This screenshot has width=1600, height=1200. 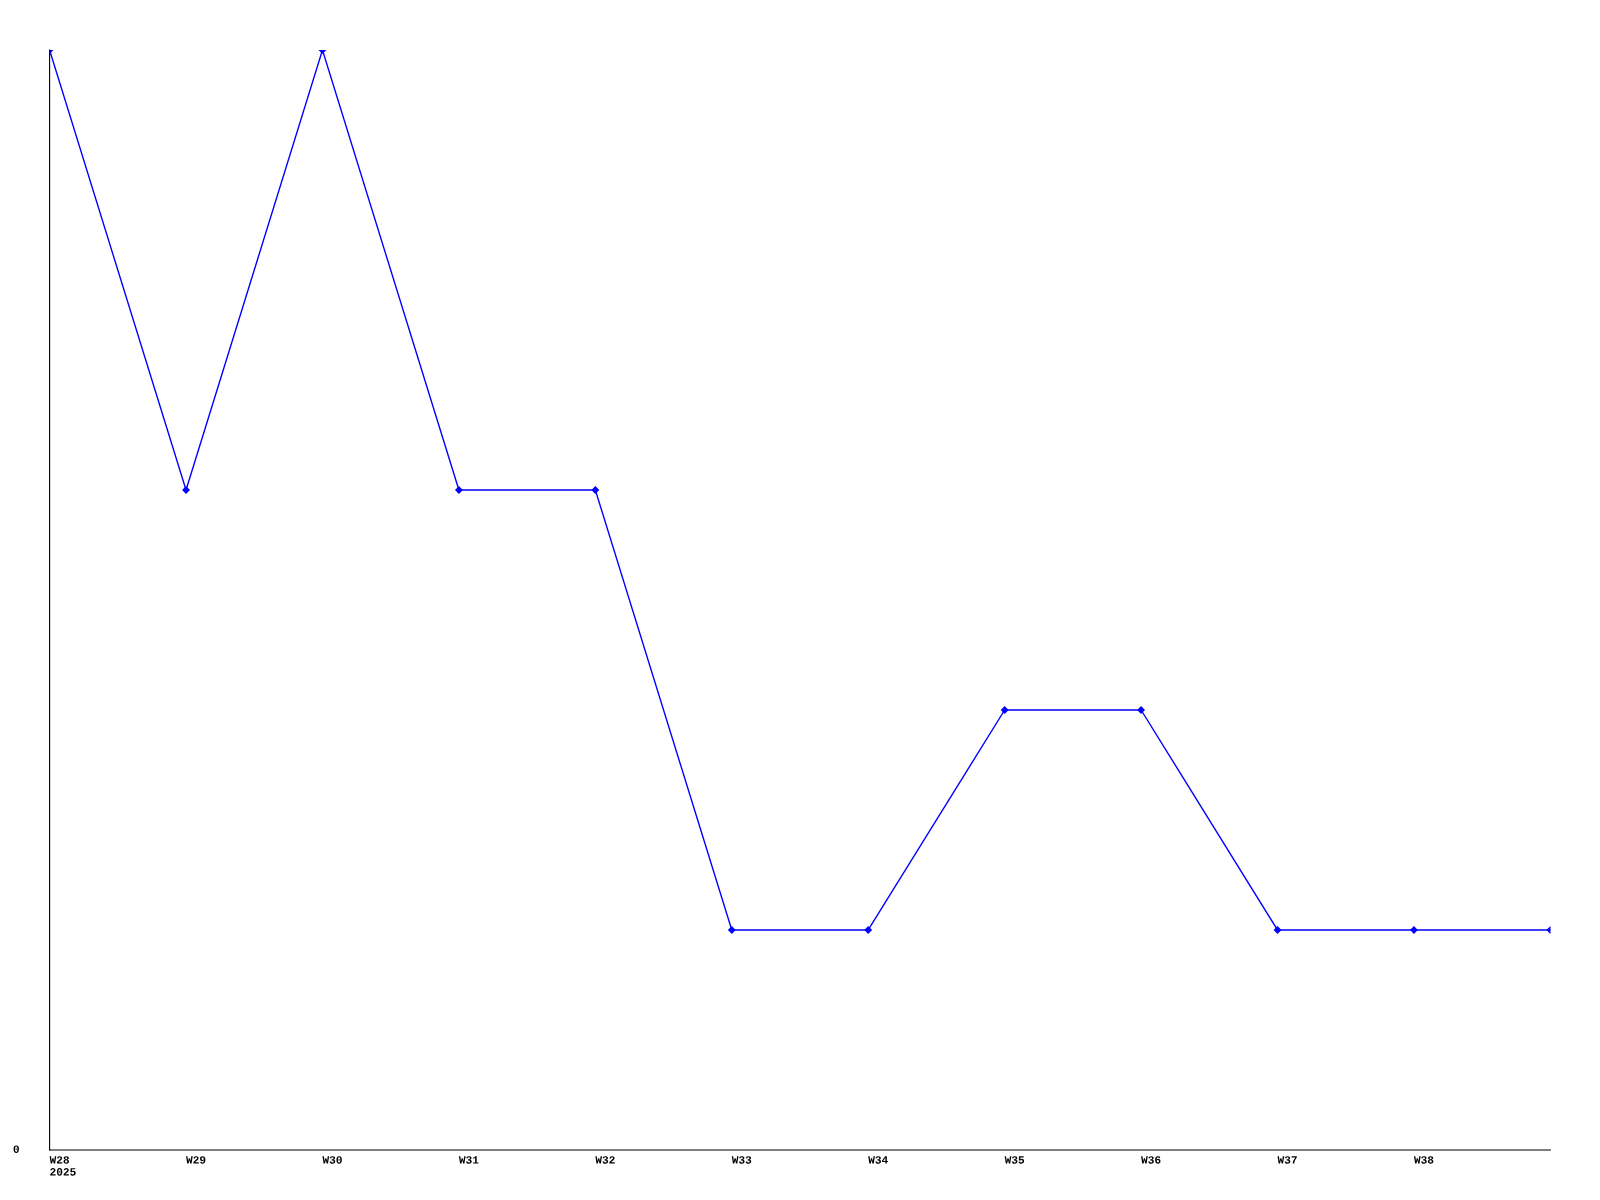 I want to click on text: 0, so click(x=16, y=1149).